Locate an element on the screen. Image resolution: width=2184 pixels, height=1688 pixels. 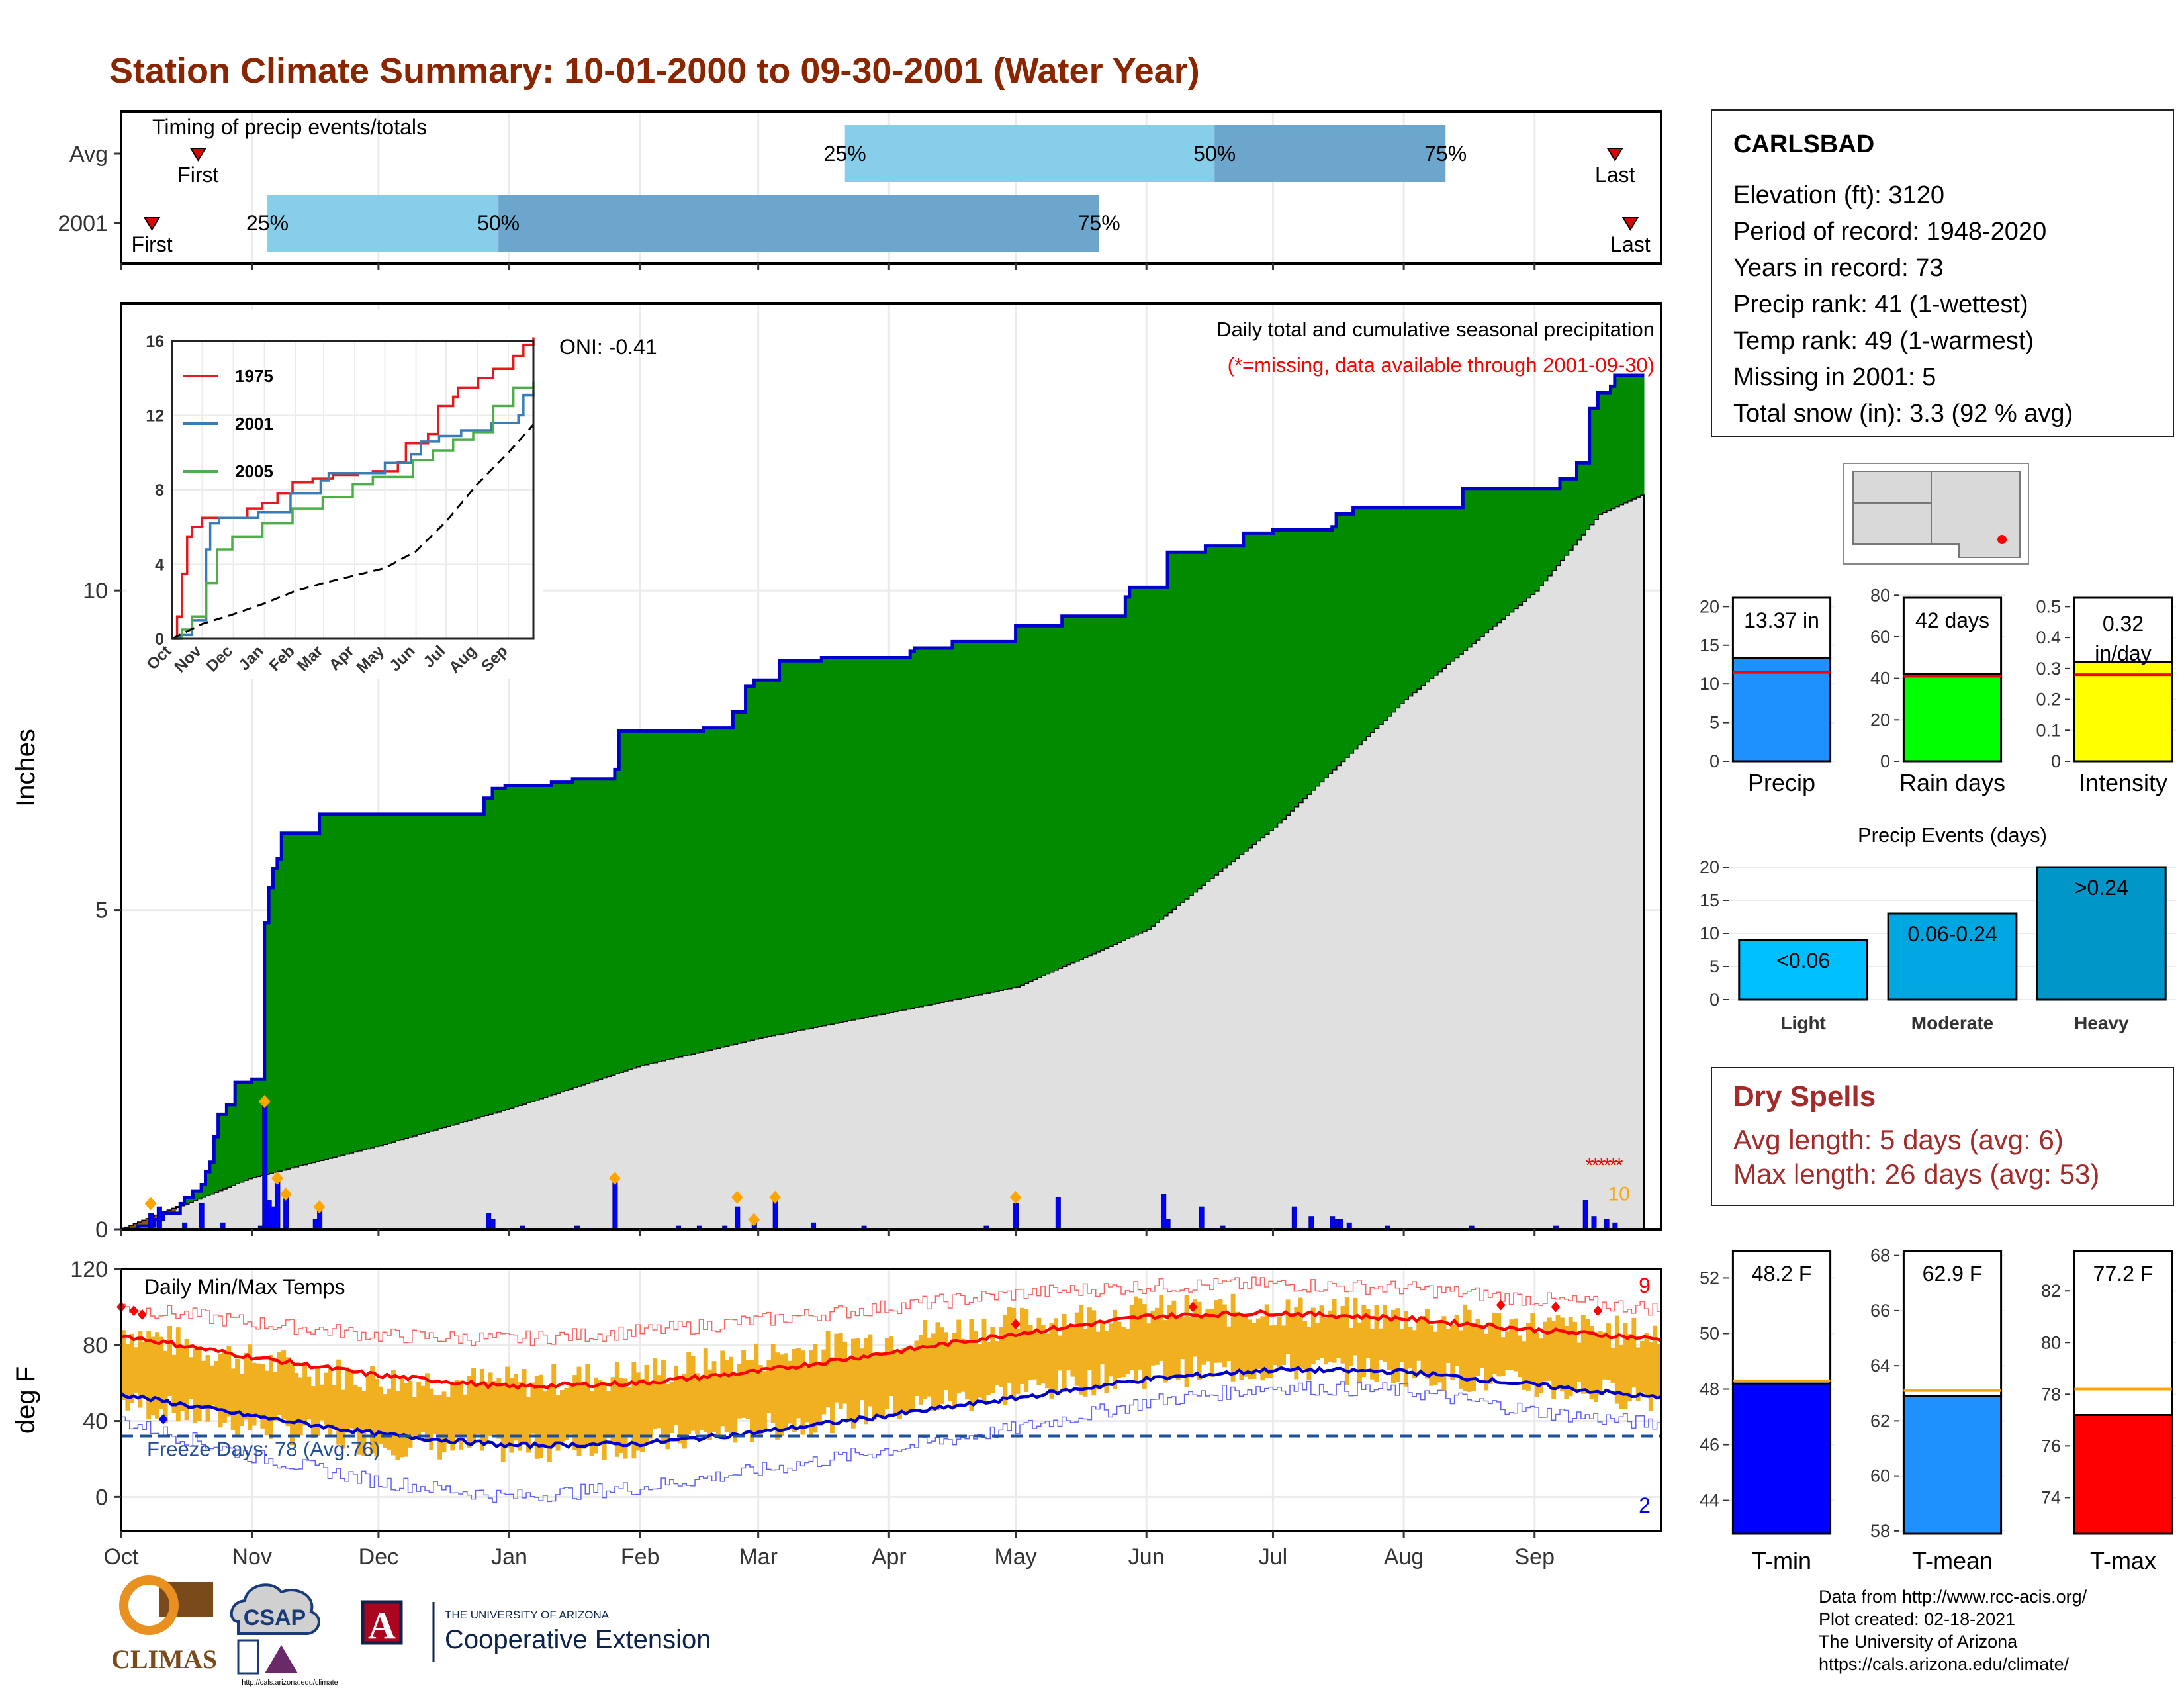
small-bar-category-label: T-max is located at coordinates (2123, 1560).